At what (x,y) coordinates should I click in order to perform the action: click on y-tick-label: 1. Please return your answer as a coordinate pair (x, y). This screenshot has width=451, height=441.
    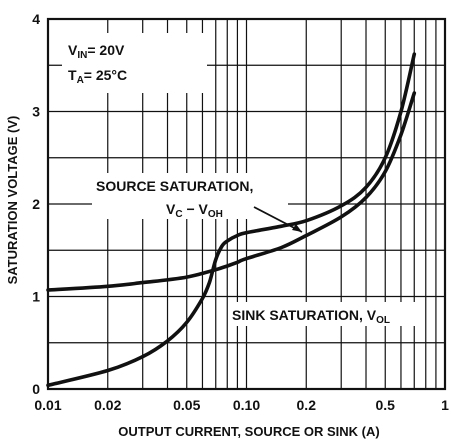
    Looking at the image, I should click on (36, 297).